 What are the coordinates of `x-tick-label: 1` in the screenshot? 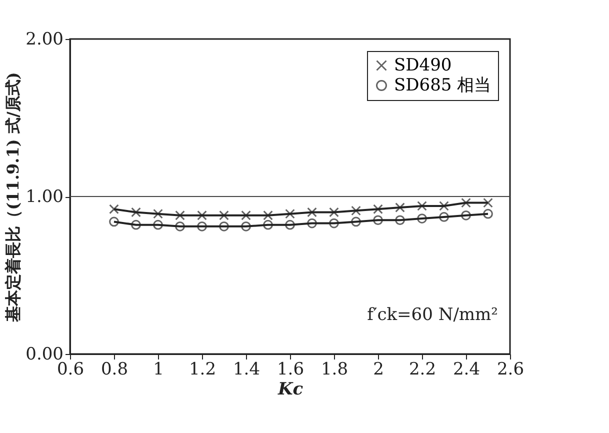 It's located at (158, 370).